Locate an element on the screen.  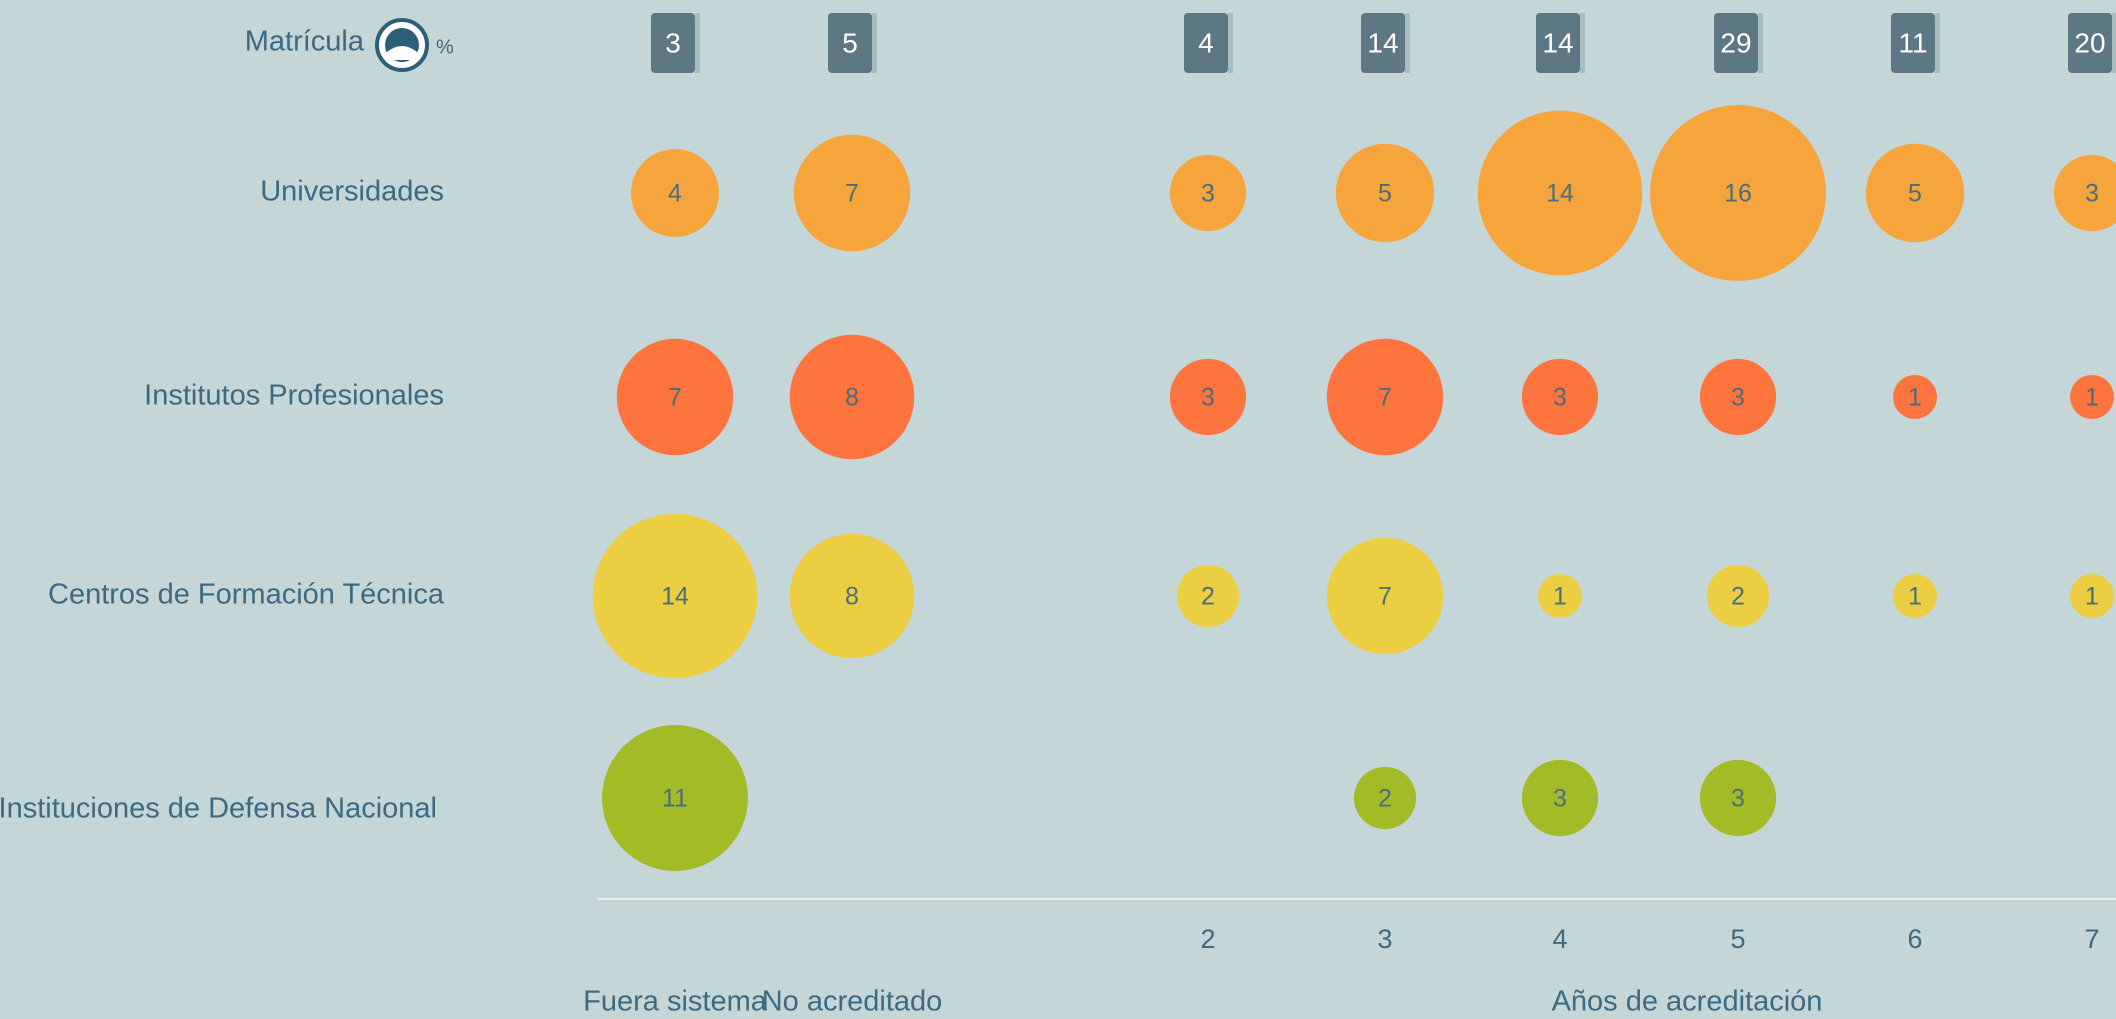
x-tick-label: Fuera sistema is located at coordinates (675, 1002).